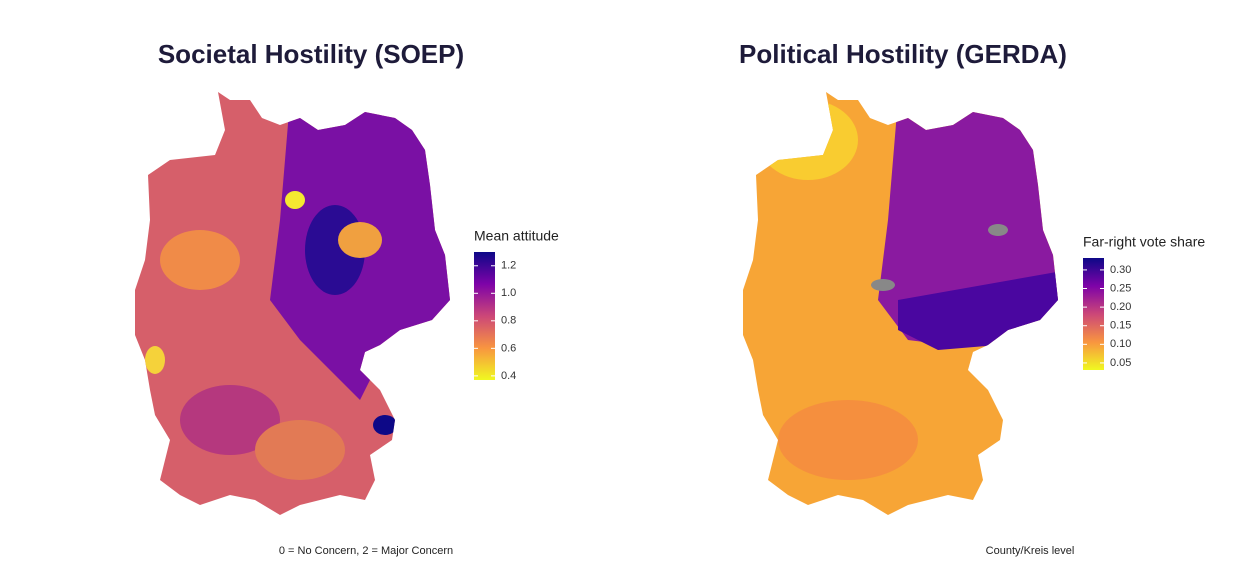 The width and height of the screenshot is (1234, 582). What do you see at coordinates (508, 321) in the screenshot?
I see `colorbar-label: 0.8` at bounding box center [508, 321].